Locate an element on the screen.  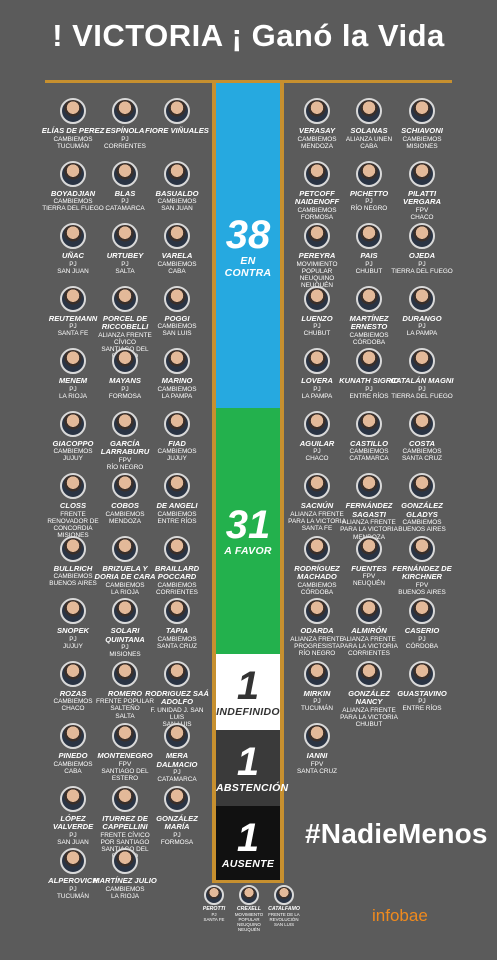
senator-name: CLOSS is located at coordinates (73, 505).